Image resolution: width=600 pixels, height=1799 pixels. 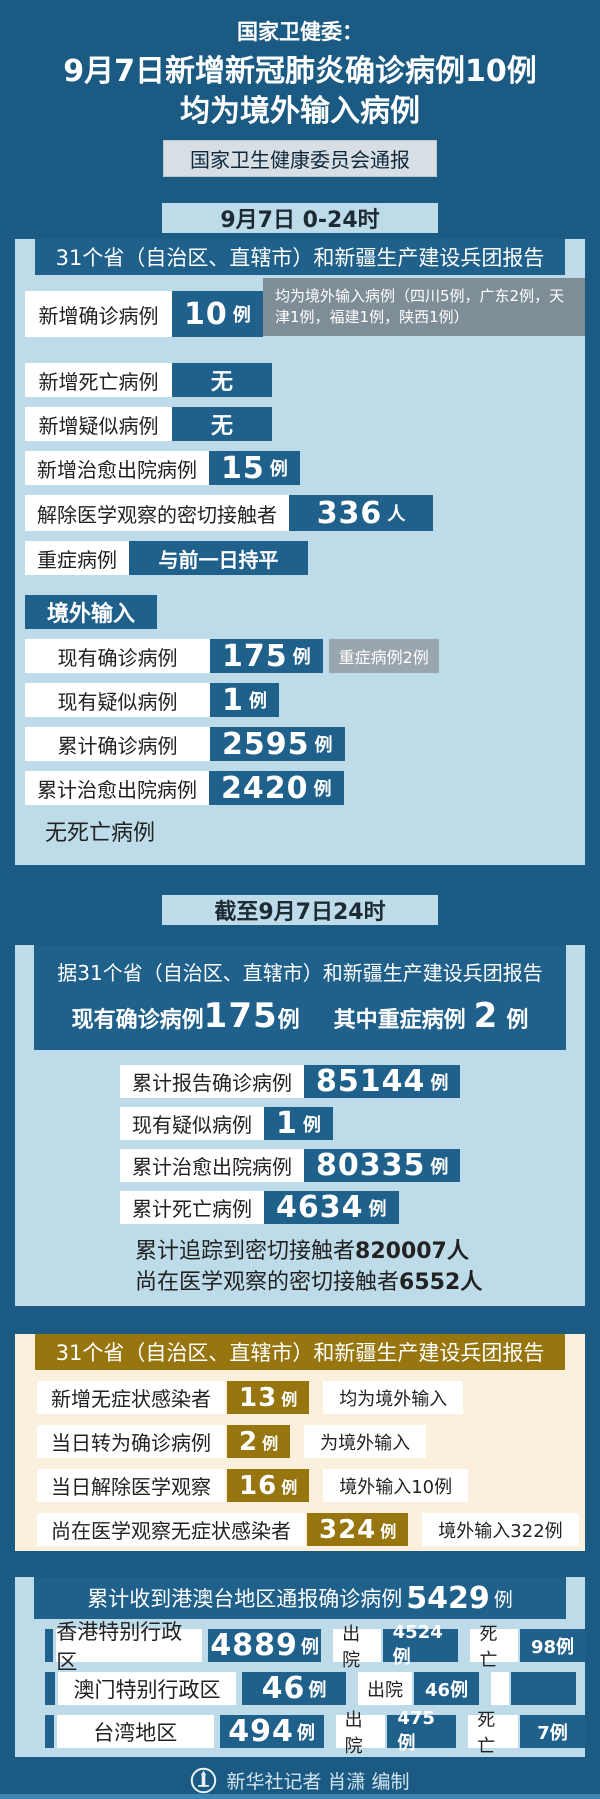 What do you see at coordinates (98, 314) in the screenshot?
I see `stat-label: 新增确诊病例` at bounding box center [98, 314].